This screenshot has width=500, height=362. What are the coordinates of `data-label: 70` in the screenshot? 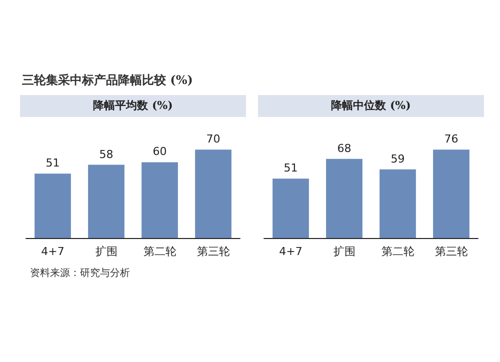 It's located at (213, 139).